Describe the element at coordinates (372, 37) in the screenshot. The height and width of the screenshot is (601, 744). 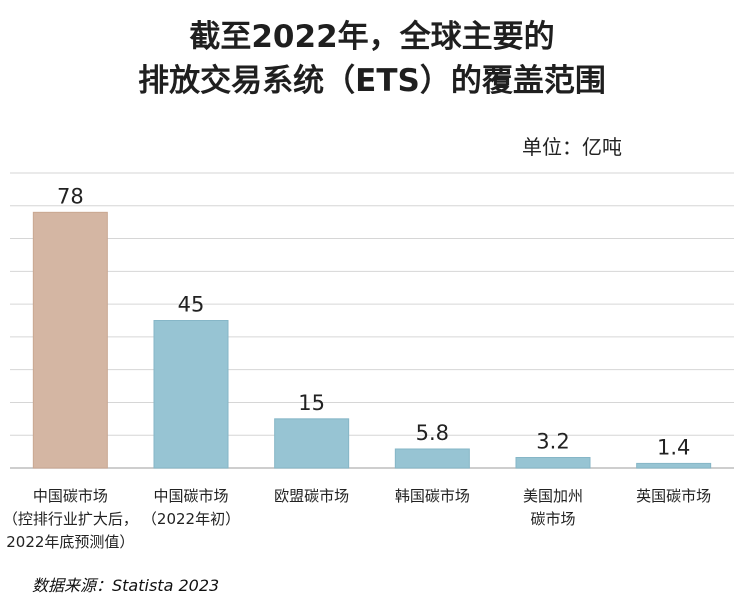
I see `chart-title-line1: 截至2022年，全球主要的` at that location.